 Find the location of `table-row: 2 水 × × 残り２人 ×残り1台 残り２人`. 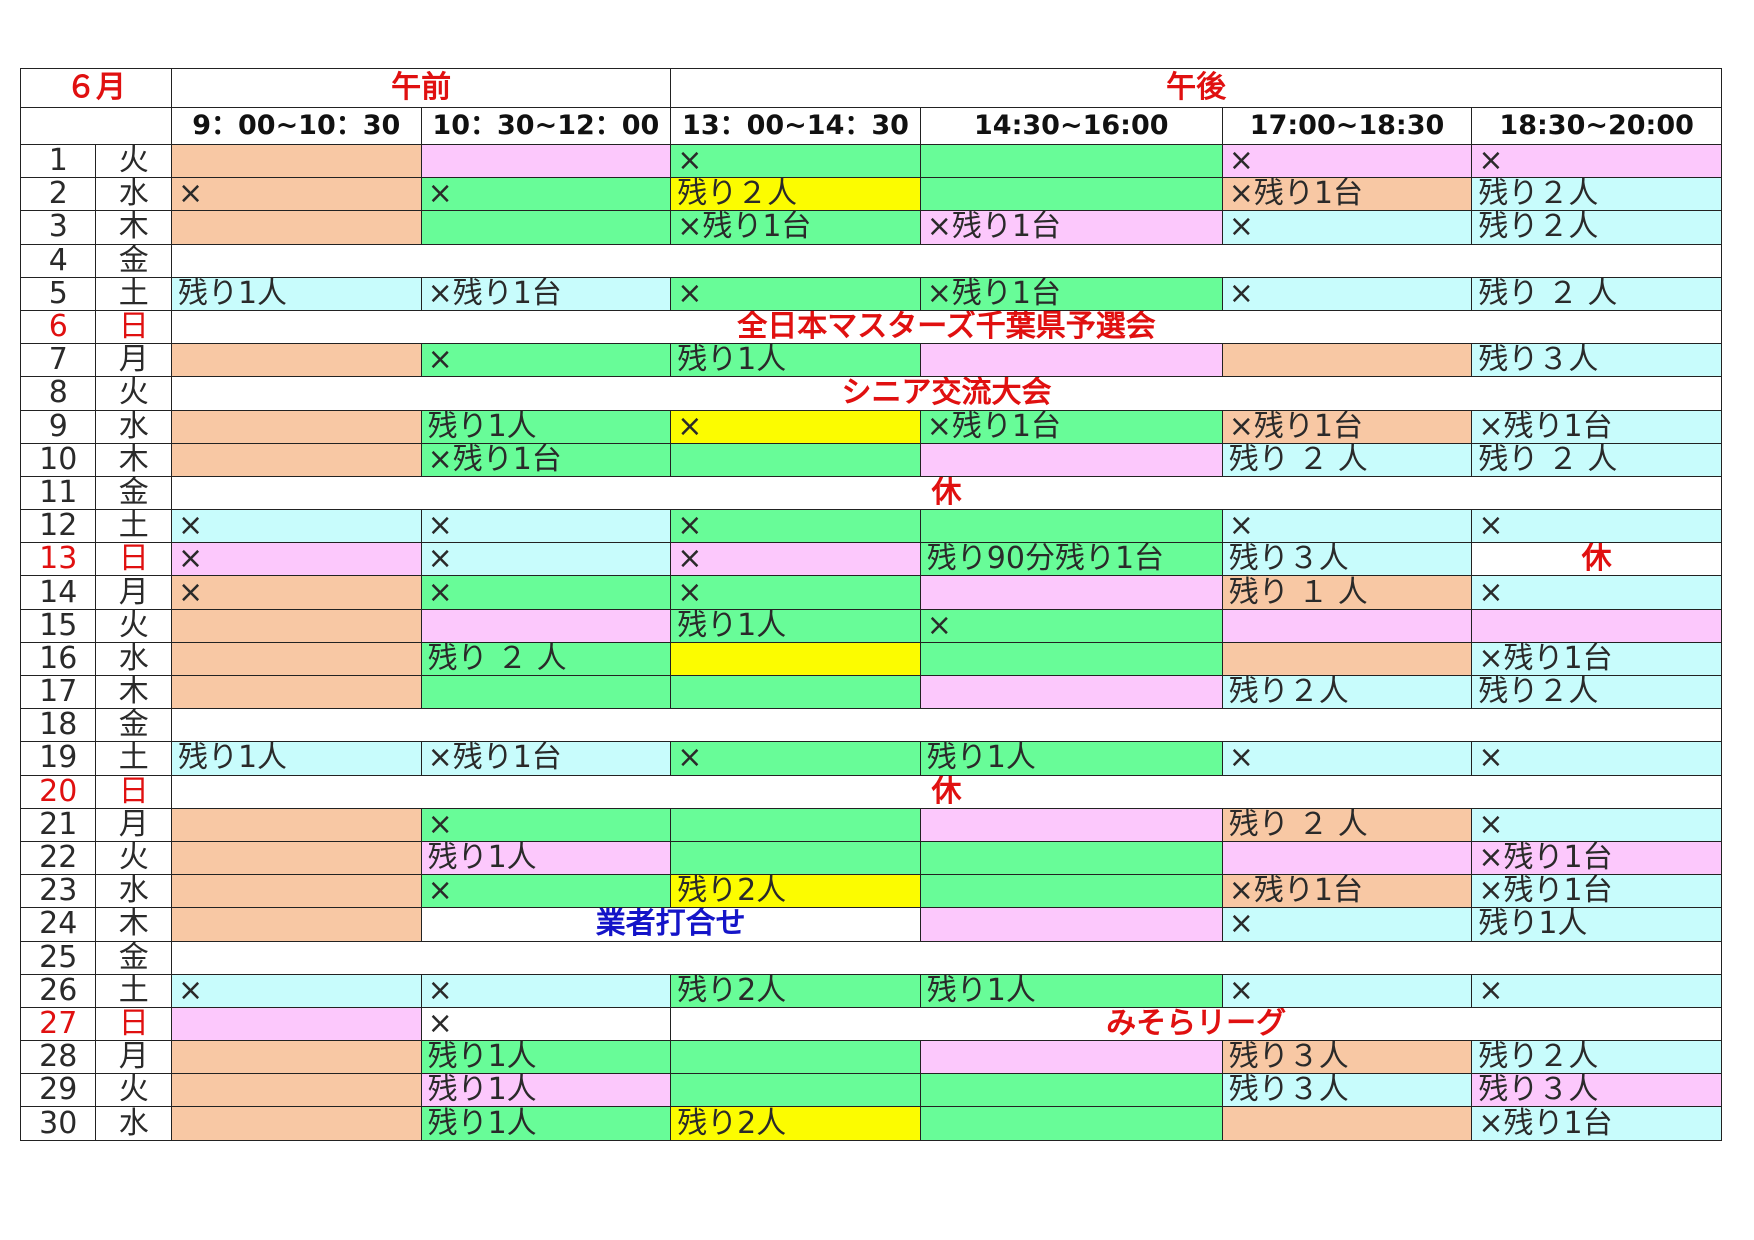

table-row: 2 水 × × 残り２人 ×残り1台 残り２人 is located at coordinates (870, 194).